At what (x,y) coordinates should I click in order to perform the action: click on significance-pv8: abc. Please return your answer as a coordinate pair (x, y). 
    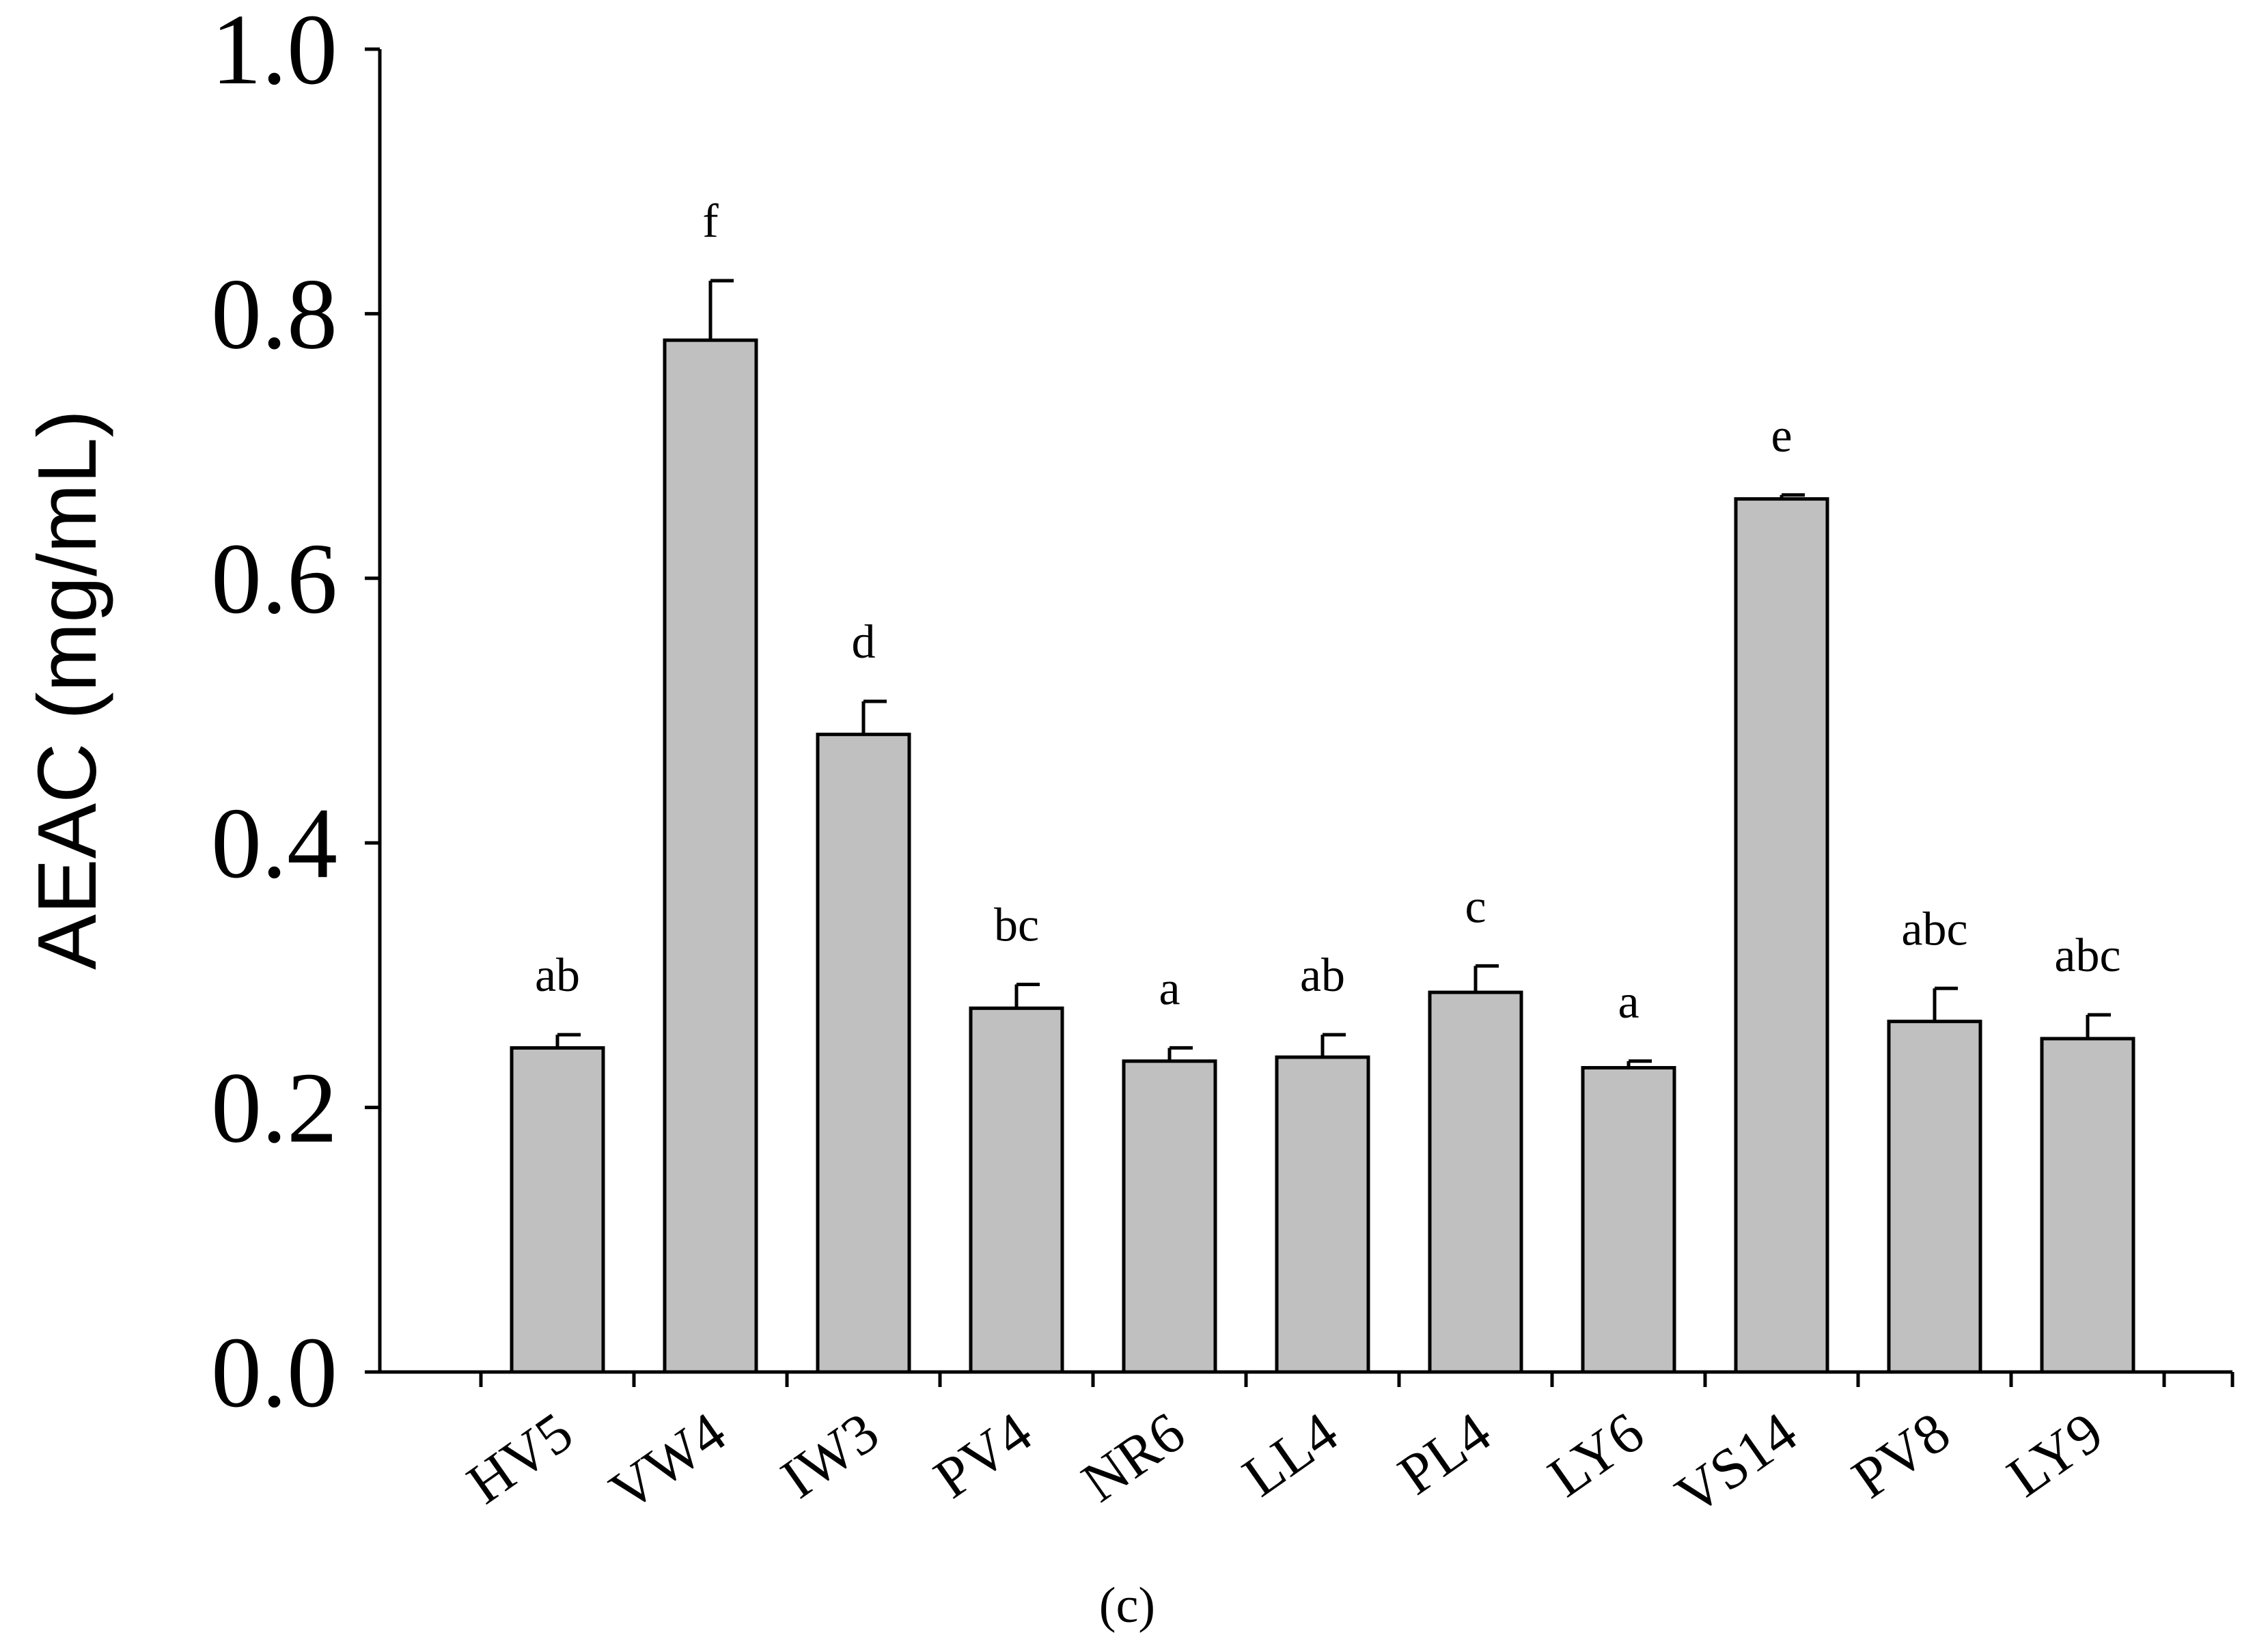
    Looking at the image, I should click on (1934, 929).